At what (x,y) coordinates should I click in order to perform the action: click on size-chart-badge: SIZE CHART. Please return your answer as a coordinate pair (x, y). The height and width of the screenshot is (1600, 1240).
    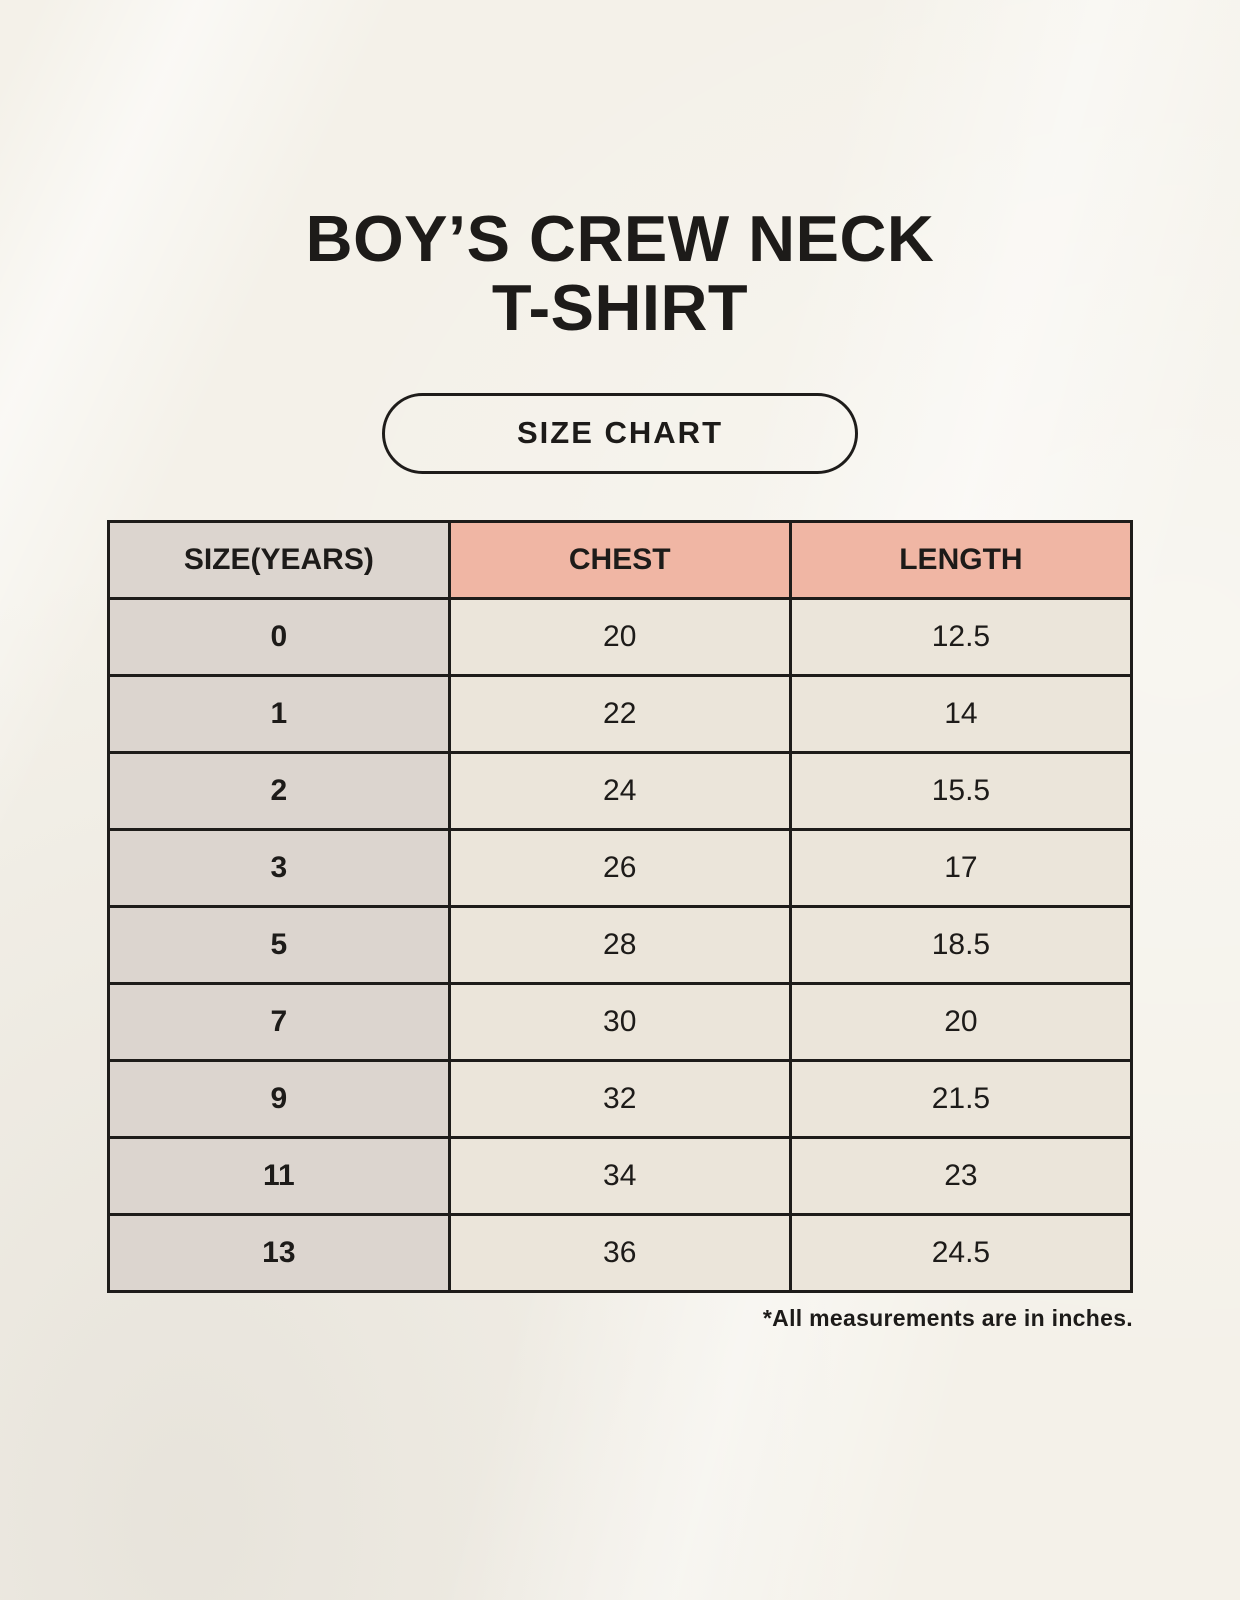
    Looking at the image, I should click on (620, 433).